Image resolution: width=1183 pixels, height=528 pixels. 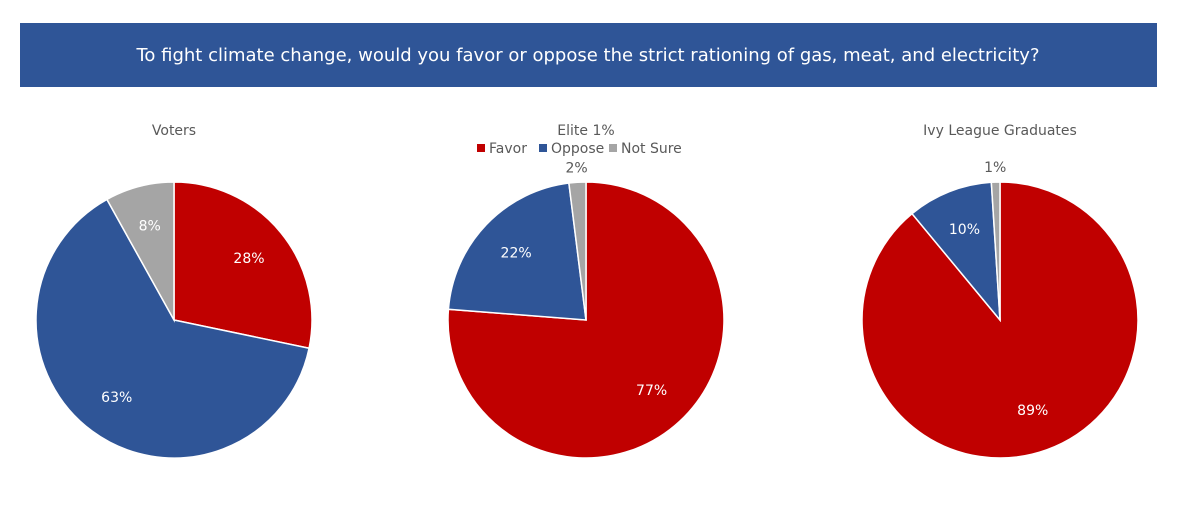 I want to click on data-label: 89%, so click(x=1032, y=411).